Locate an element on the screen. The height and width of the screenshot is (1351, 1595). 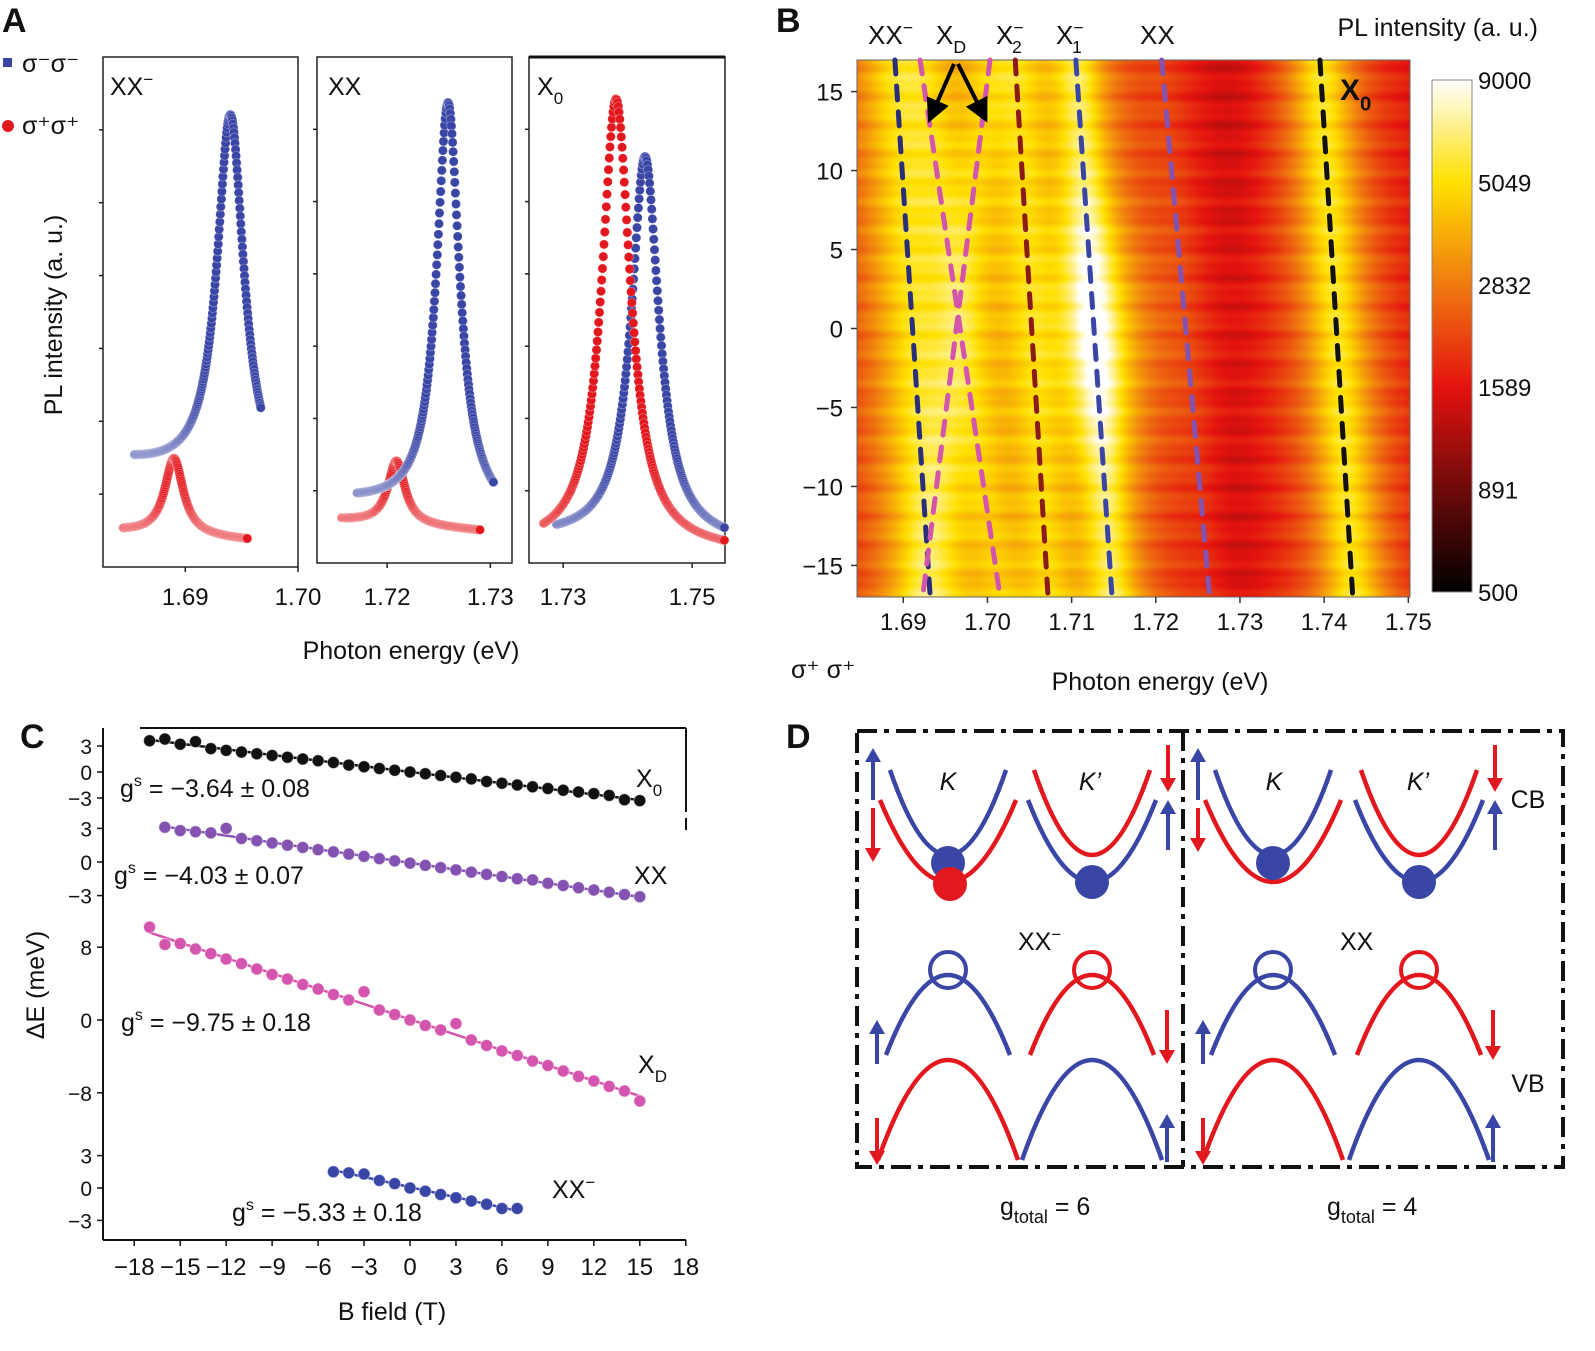
series-sigma-plus is located at coordinates (410, 495).